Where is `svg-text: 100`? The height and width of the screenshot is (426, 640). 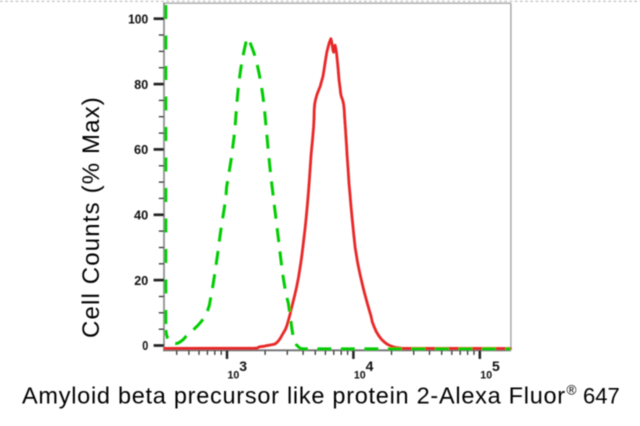
svg-text: 100 is located at coordinates (138, 18).